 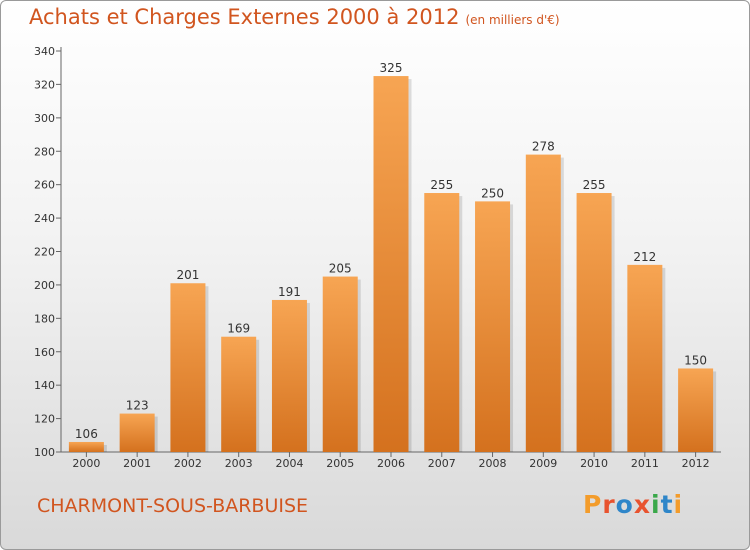 What do you see at coordinates (340, 463) in the screenshot?
I see `x-tick-label: 2005` at bounding box center [340, 463].